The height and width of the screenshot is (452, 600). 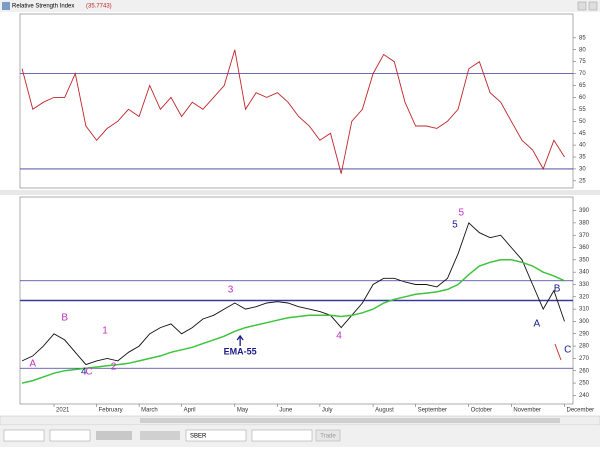 I want to click on y-tick-label: 290, so click(x=584, y=334).